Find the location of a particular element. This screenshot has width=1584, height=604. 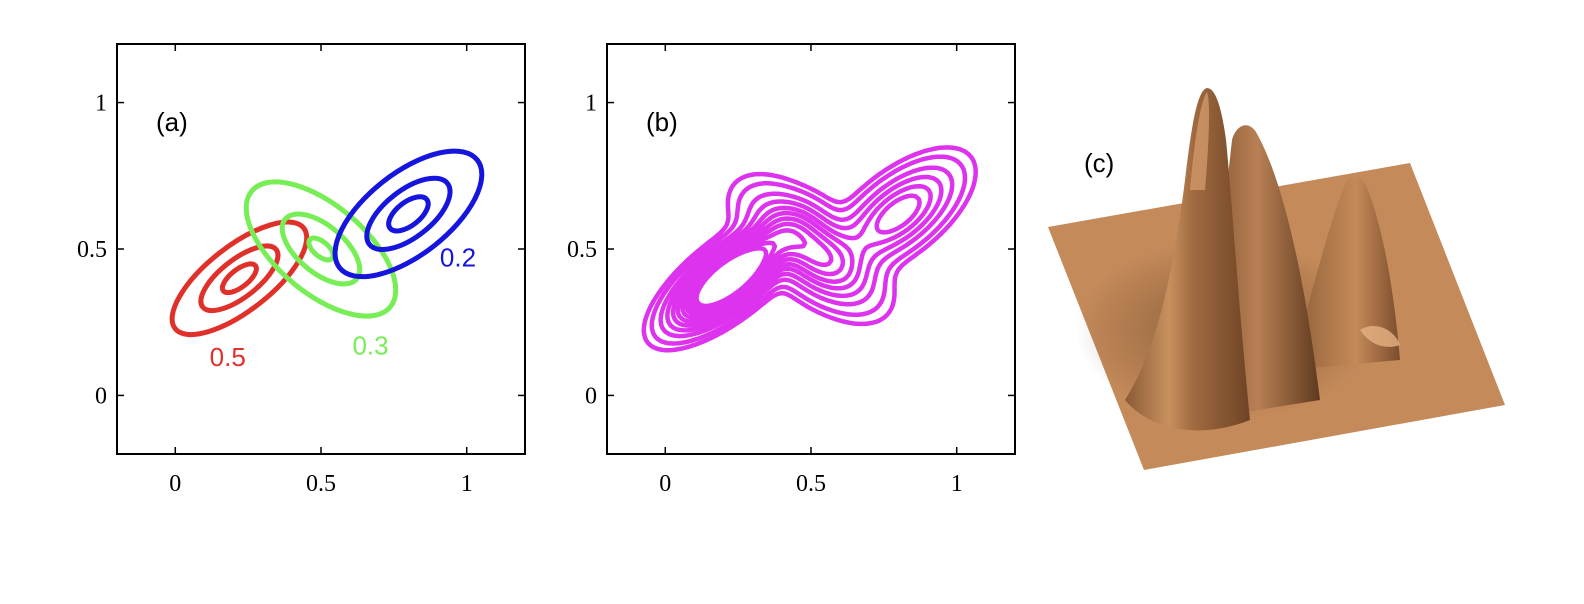

panel-b-xtick-label-2: 1 is located at coordinates (957, 484).